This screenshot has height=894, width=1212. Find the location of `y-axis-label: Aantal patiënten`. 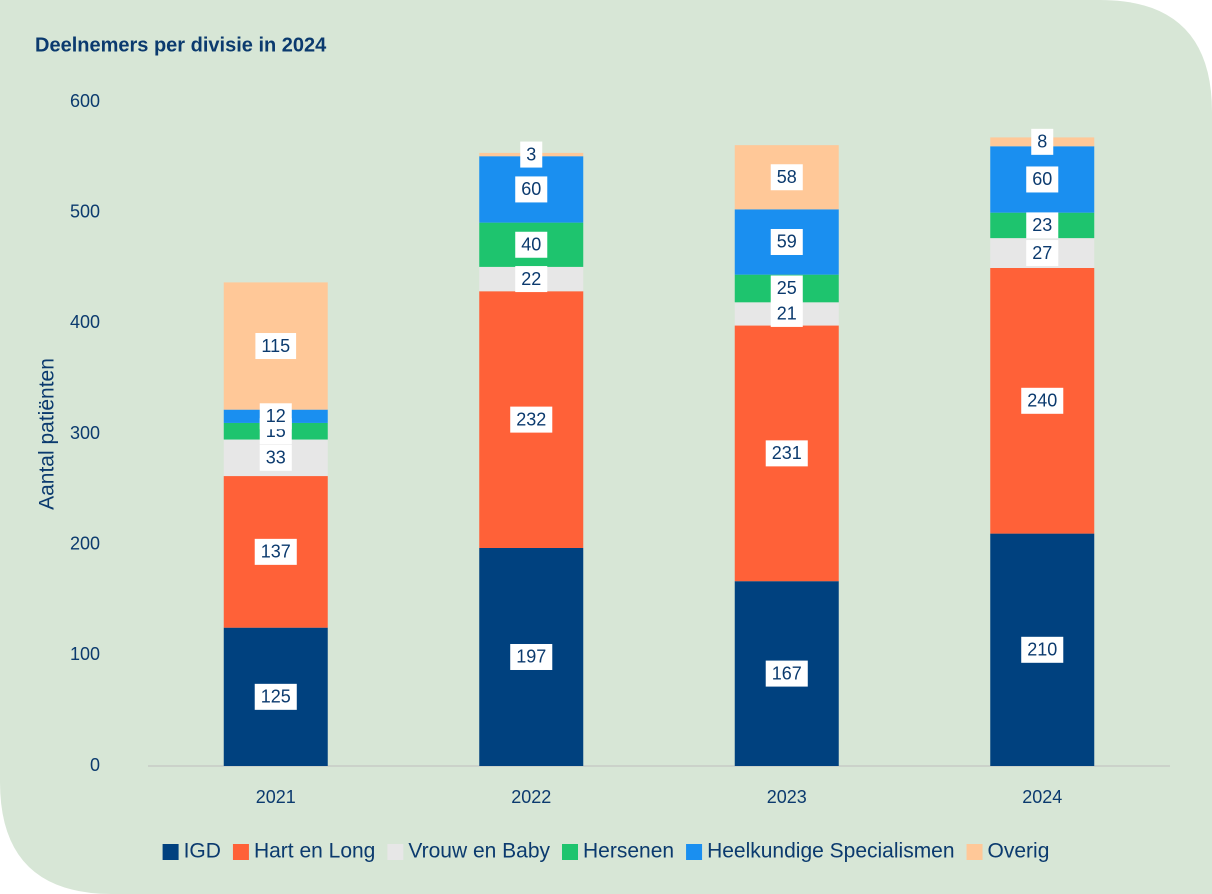

y-axis-label: Aantal patiënten is located at coordinates (47, 434).